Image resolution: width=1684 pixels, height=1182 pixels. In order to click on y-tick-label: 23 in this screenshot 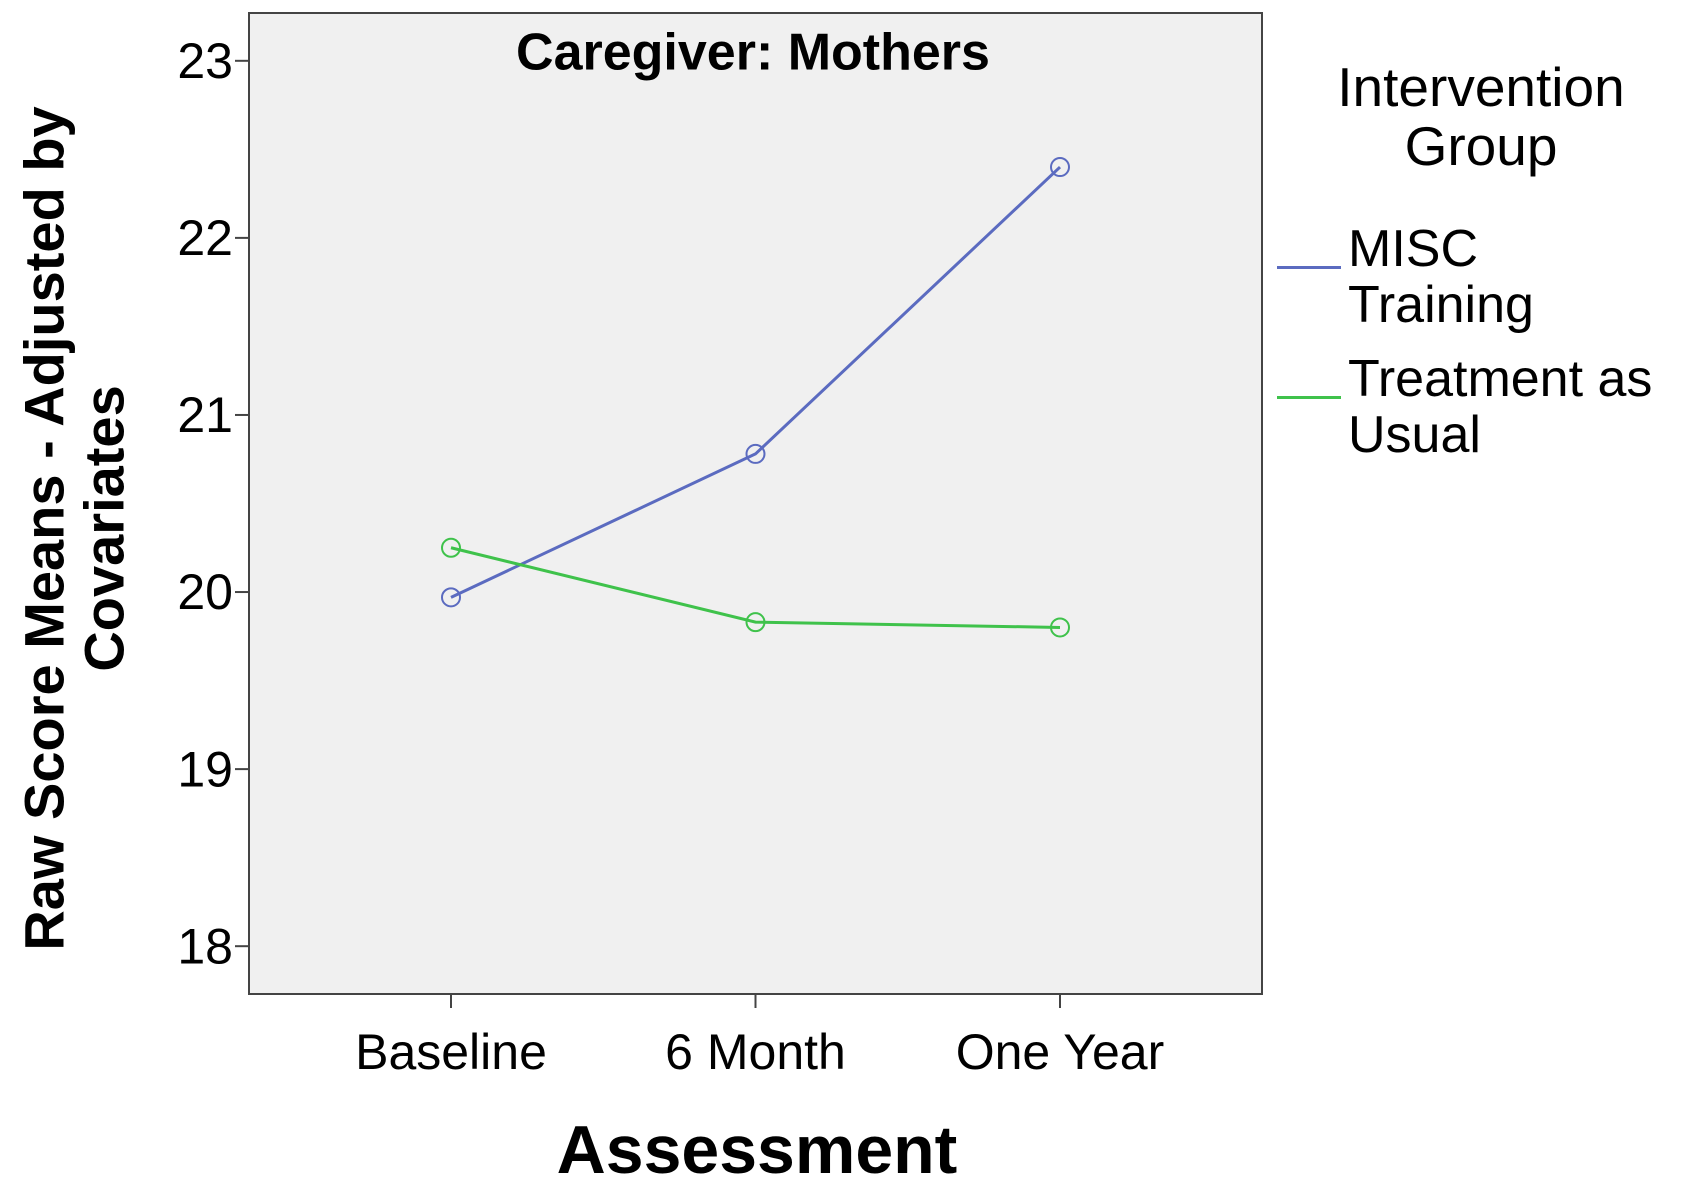, I will do `click(205, 61)`.